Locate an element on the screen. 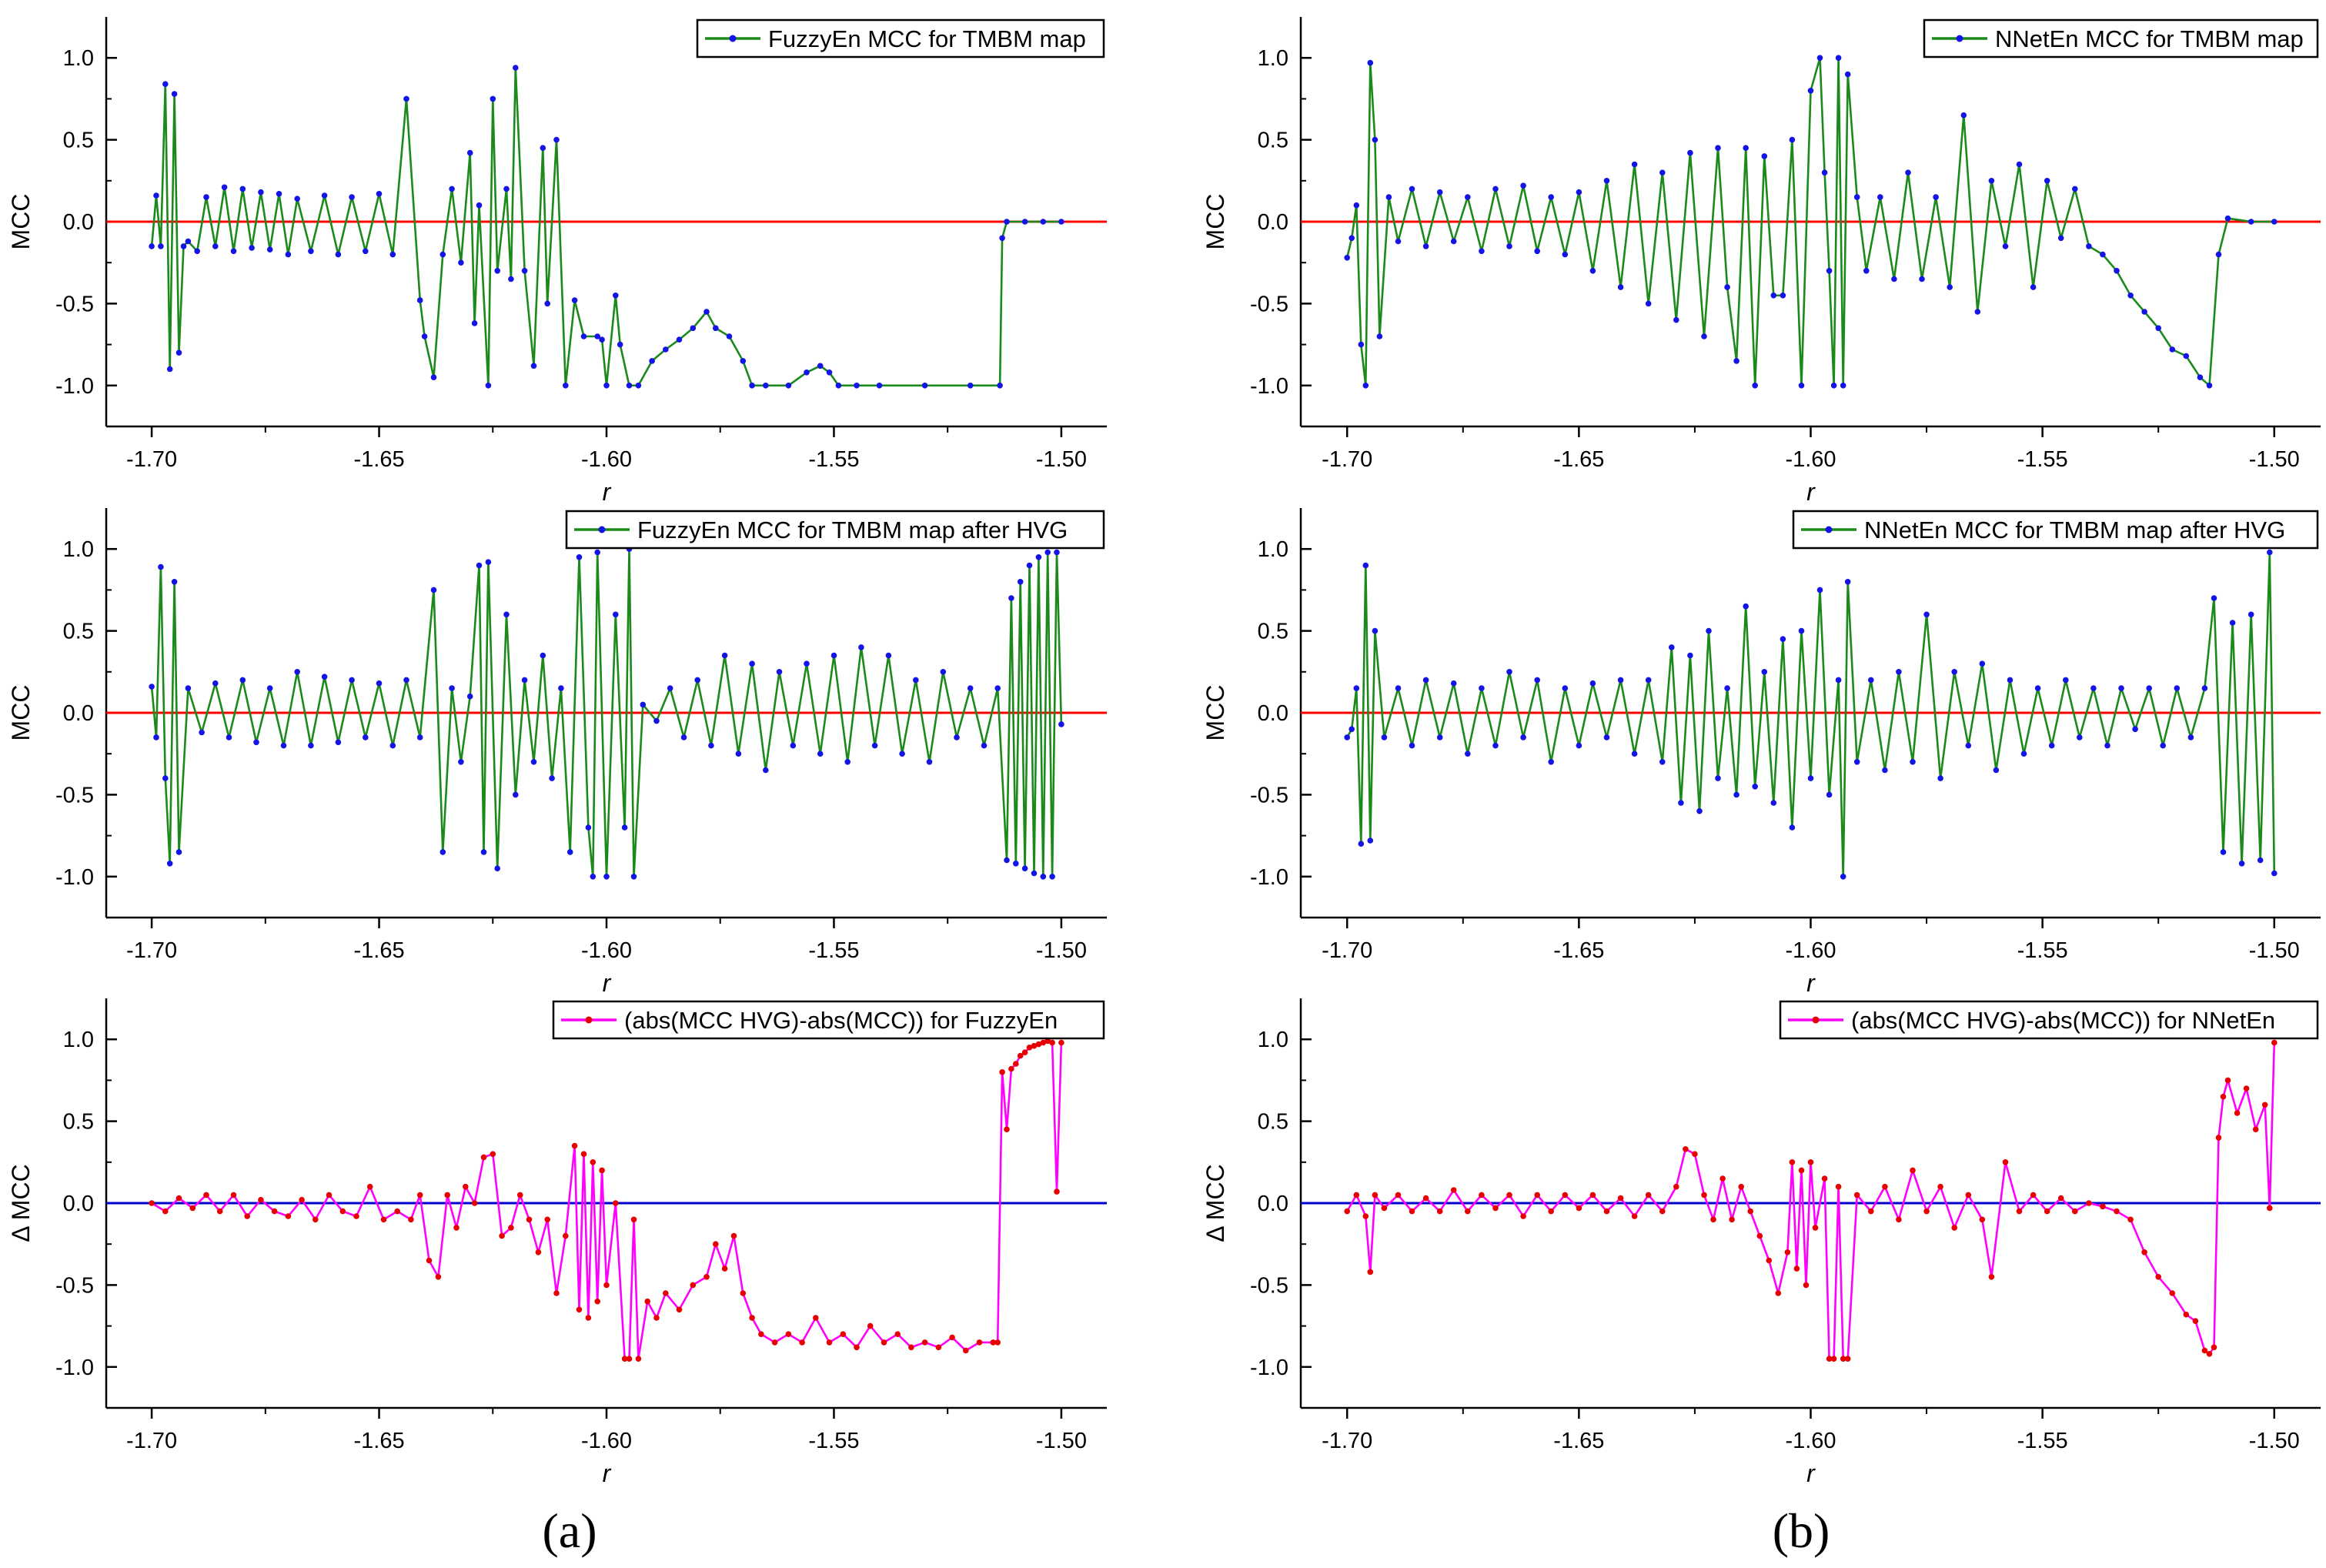 The height and width of the screenshot is (1568, 2326). x-tick-label: -1.70 is located at coordinates (151, 1441).